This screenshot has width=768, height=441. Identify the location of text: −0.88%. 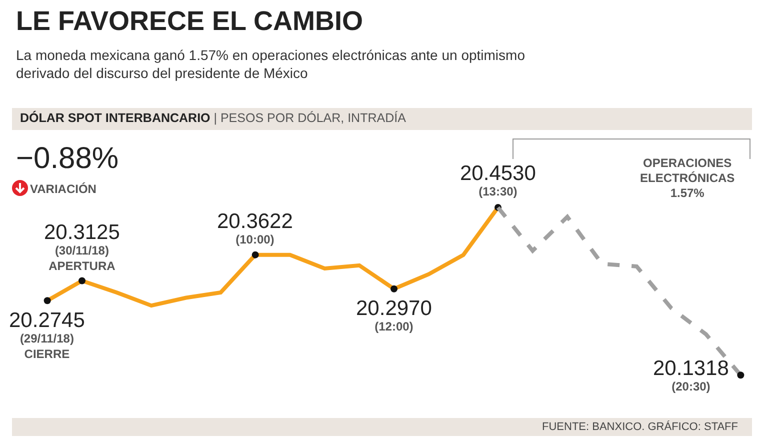
(67, 159).